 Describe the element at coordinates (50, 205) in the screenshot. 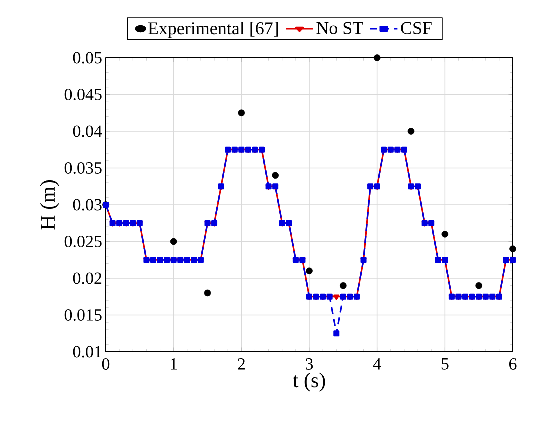

I see `y-axis-title: H (m)` at that location.